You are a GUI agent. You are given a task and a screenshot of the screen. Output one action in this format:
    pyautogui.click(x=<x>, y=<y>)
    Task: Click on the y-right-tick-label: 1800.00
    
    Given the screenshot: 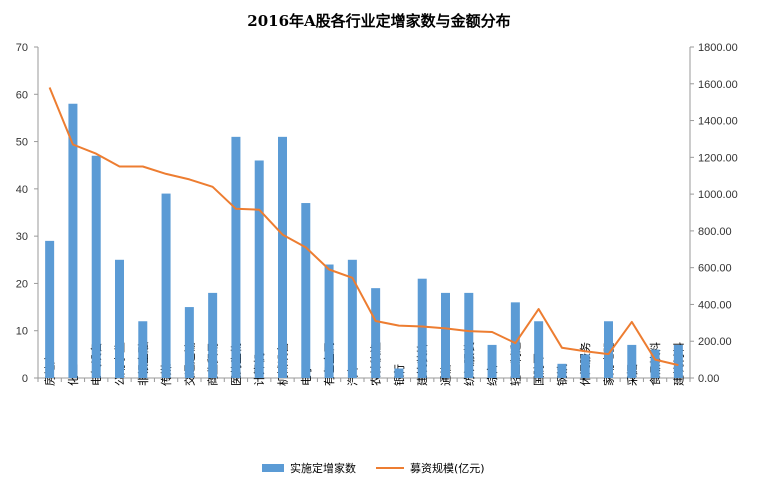 What is the action you would take?
    pyautogui.click(x=718, y=48)
    